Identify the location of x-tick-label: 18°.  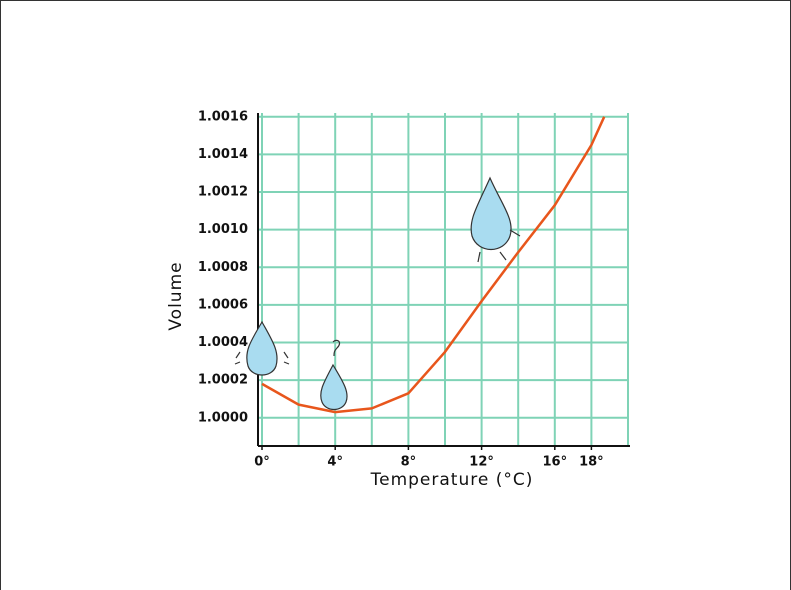
(591, 462).